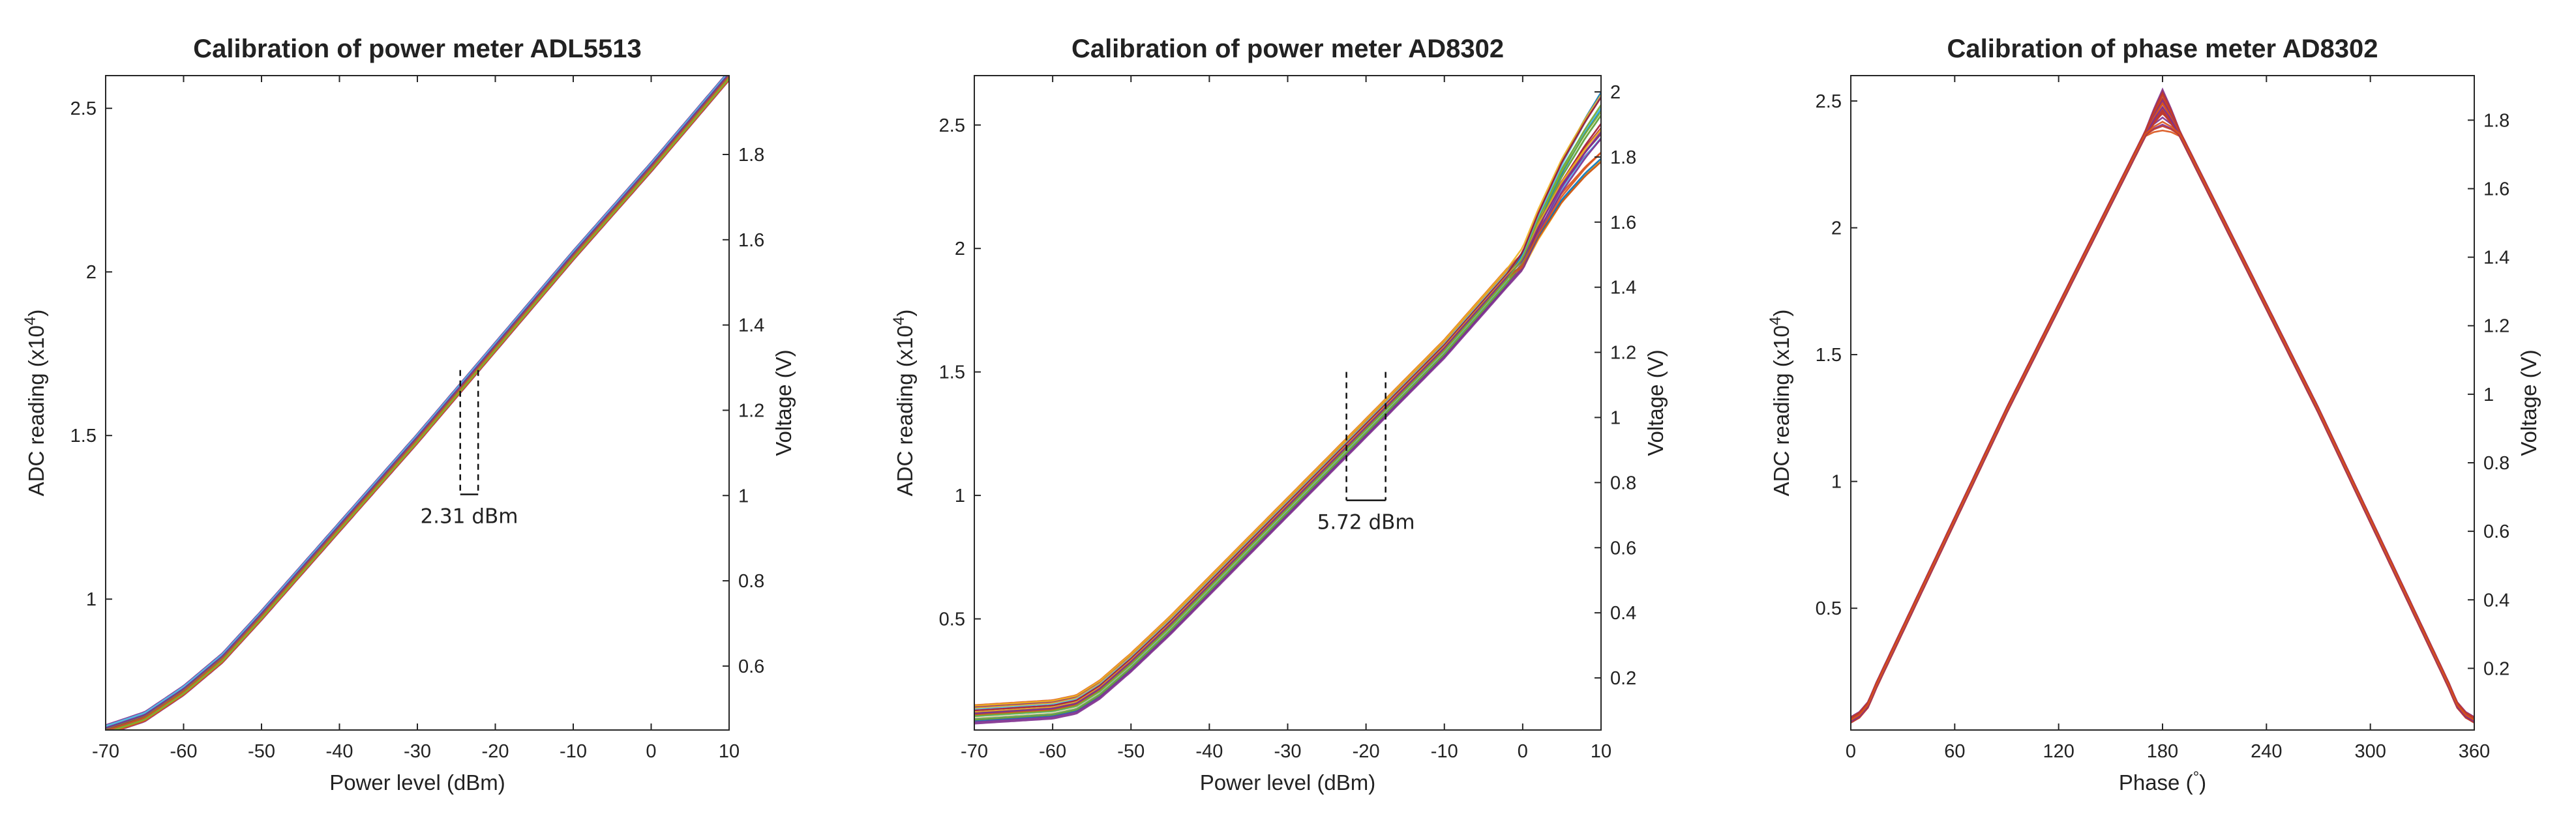  I want to click on y-tick-label-left: 2.5, so click(83, 109).